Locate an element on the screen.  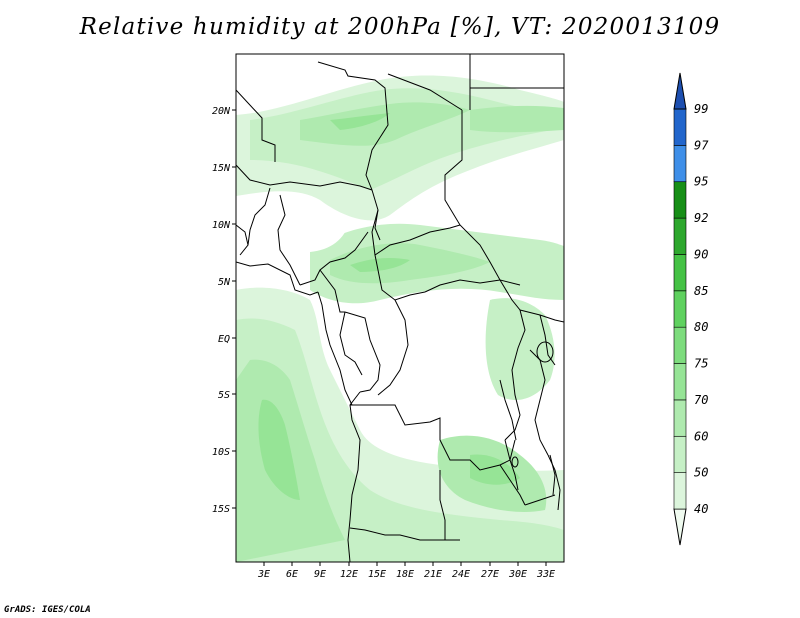
lat-label: 10N is located at coordinates (221, 225).